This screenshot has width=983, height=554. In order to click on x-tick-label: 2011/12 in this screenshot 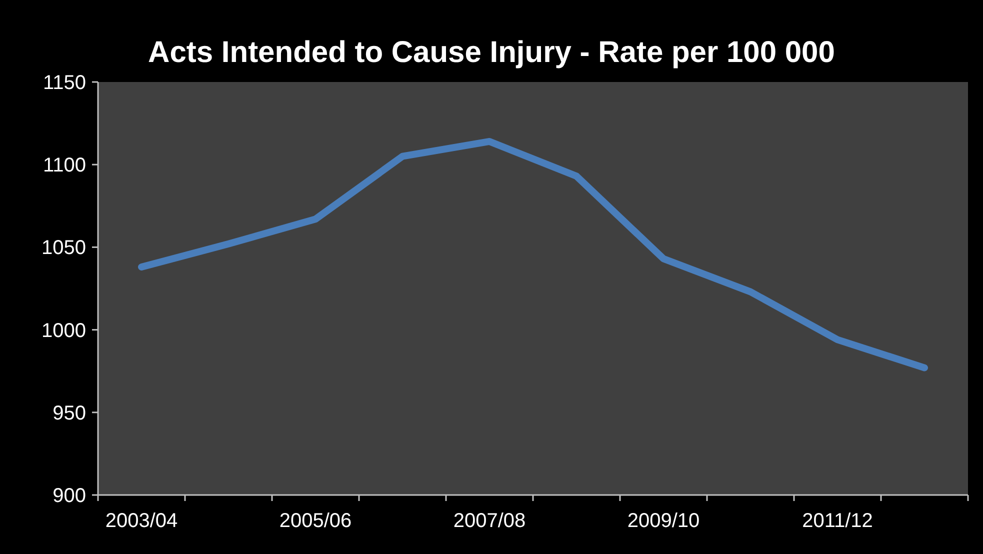, I will do `click(837, 521)`.